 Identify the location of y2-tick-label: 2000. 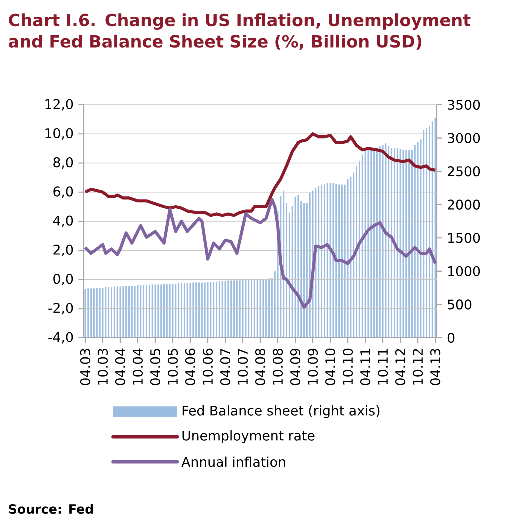
(464, 205).